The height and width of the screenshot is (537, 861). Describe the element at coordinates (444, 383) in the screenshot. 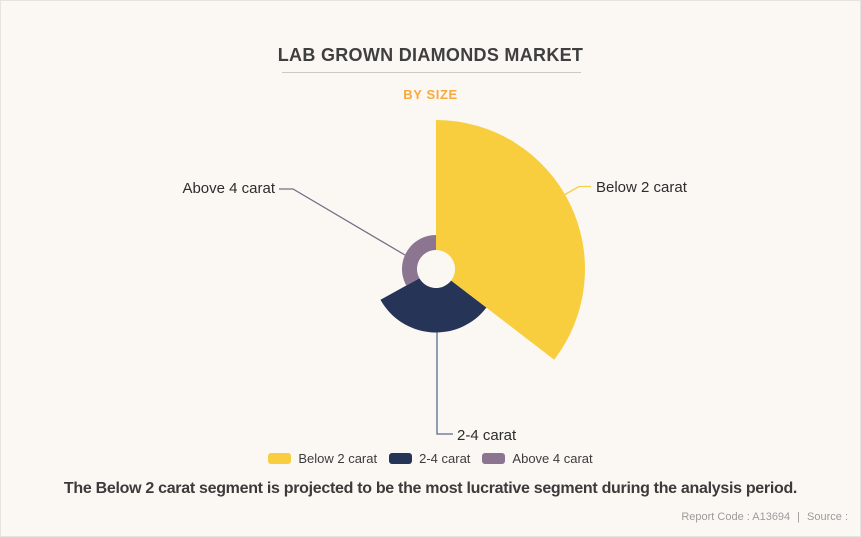

I see `leader-line-2-4-carat` at that location.